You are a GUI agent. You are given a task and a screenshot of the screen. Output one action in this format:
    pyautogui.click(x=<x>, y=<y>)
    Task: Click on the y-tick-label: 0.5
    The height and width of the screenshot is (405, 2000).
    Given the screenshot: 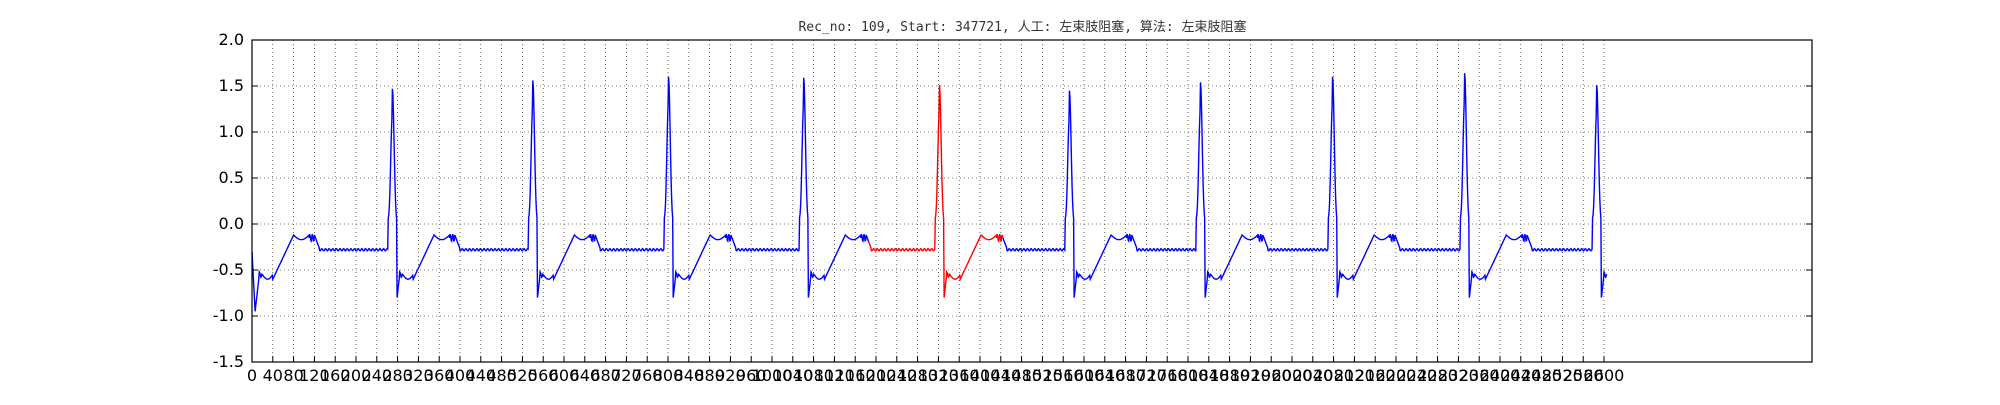 What is the action you would take?
    pyautogui.click(x=231, y=177)
    